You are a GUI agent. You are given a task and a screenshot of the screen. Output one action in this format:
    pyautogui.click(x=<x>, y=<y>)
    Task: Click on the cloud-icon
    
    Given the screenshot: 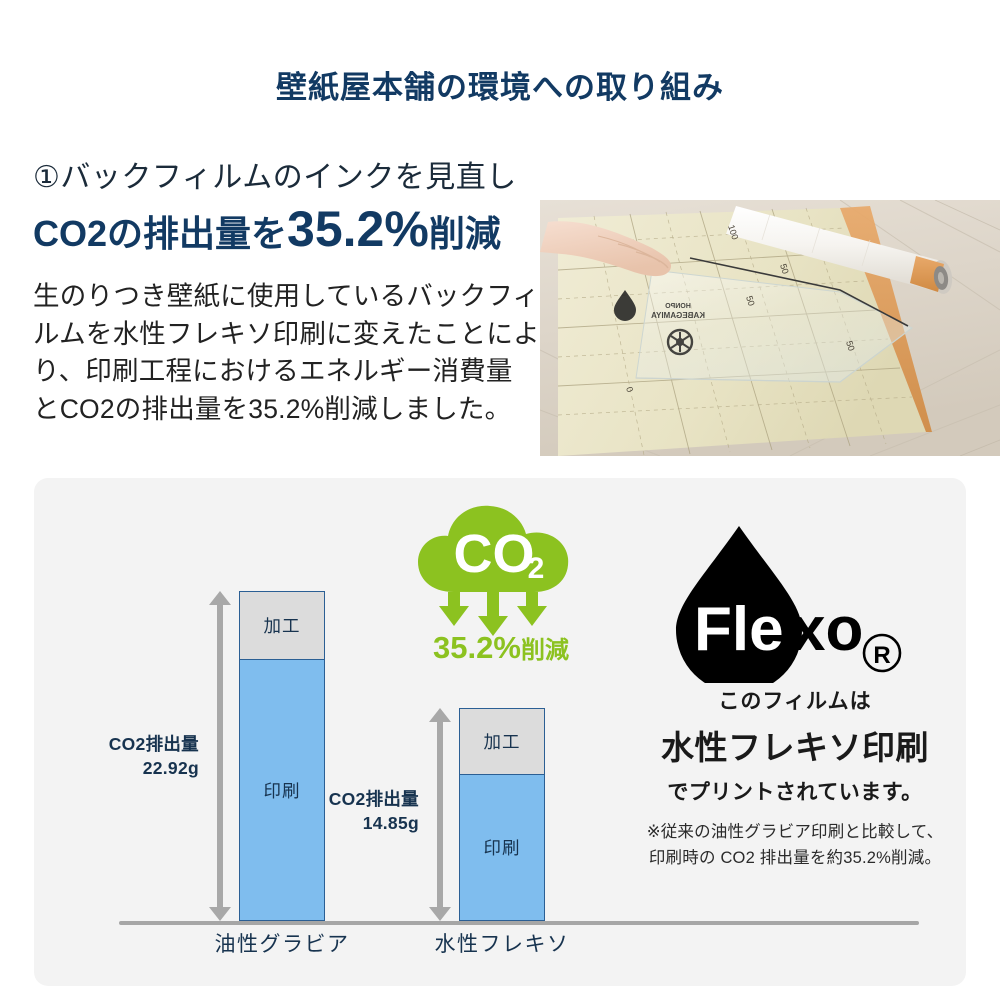 What is the action you would take?
    pyautogui.click(x=493, y=548)
    